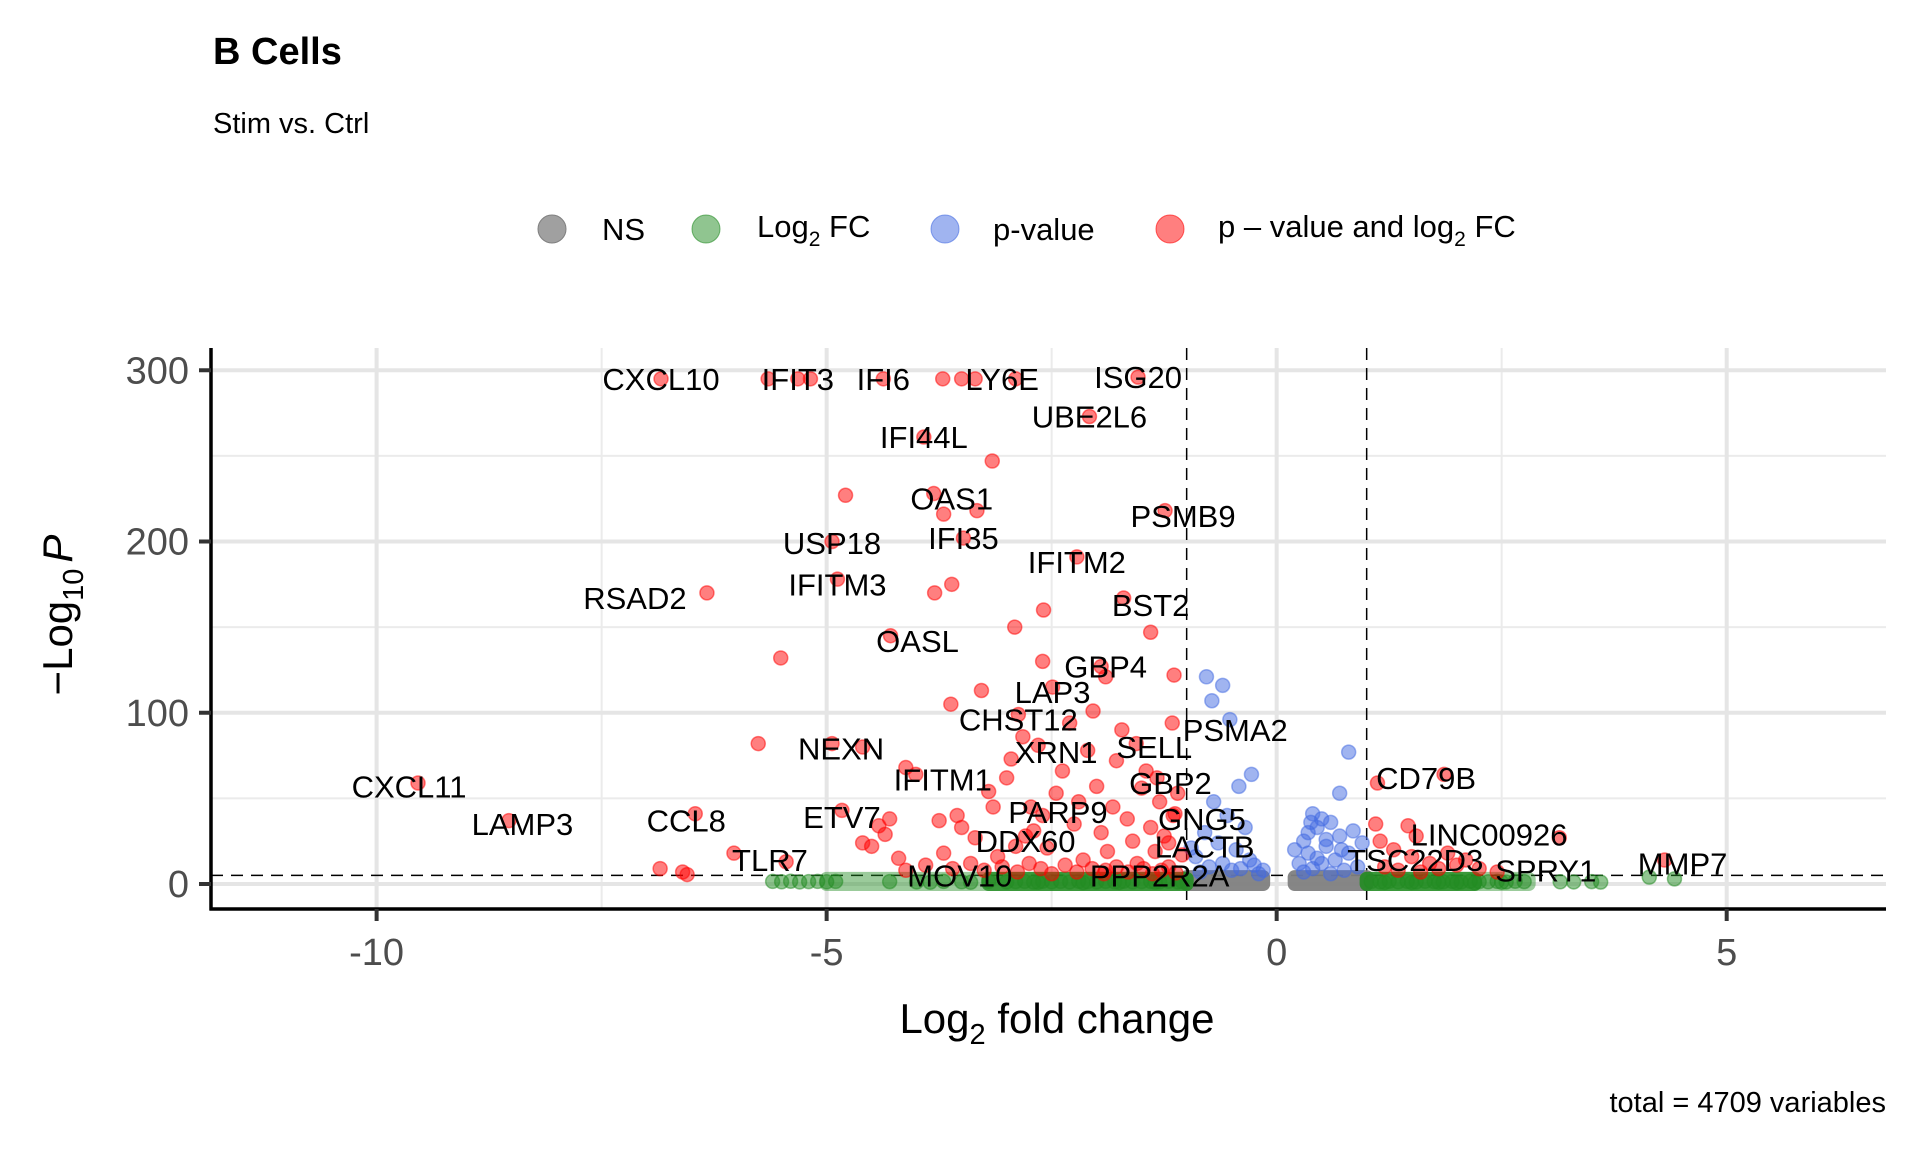  I want to click on legend-label-ns: NS, so click(623, 229).